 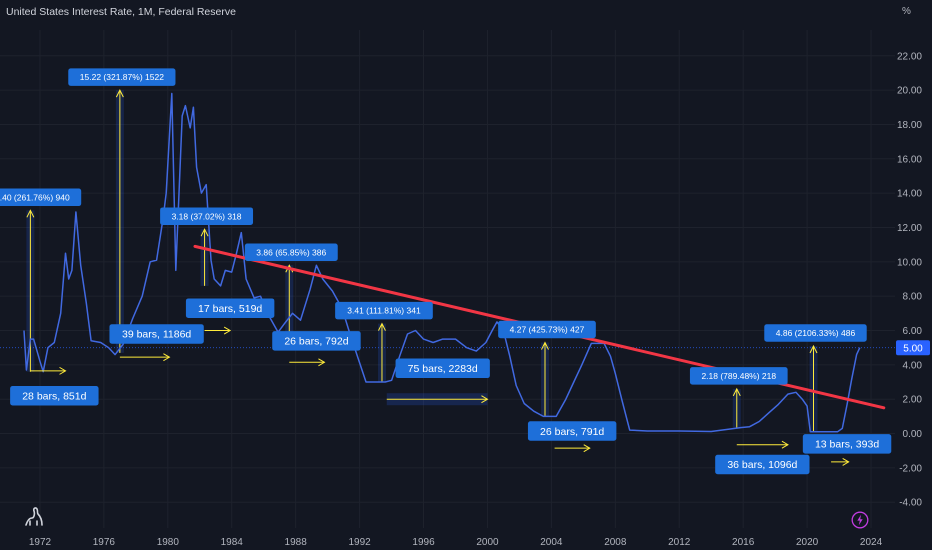 What do you see at coordinates (906, 11) in the screenshot?
I see `unit-label: %` at bounding box center [906, 11].